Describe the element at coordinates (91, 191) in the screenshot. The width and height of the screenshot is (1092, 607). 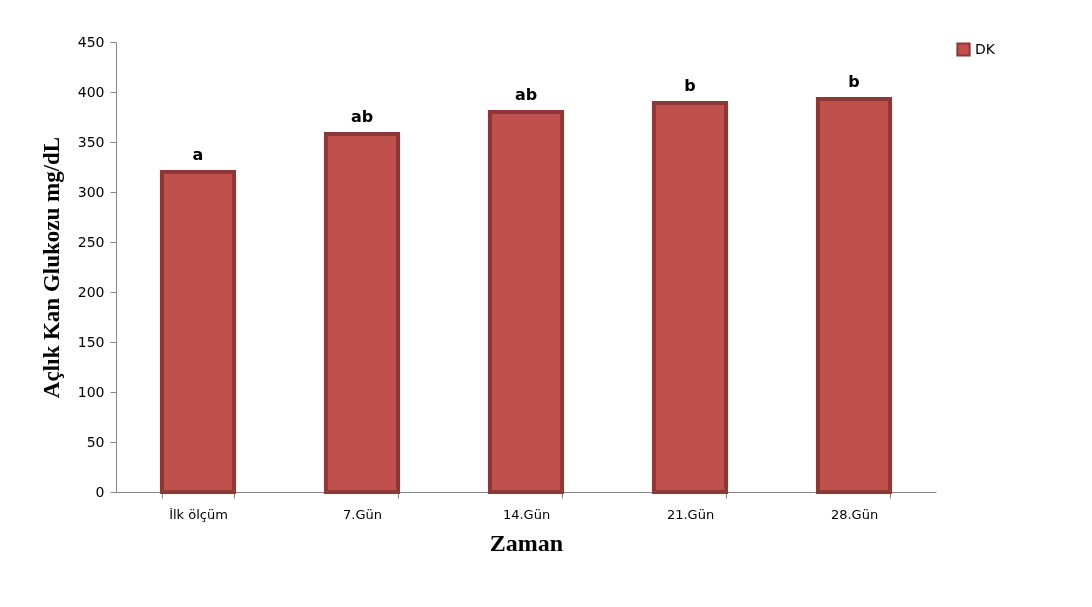
I see `y-tick-label: 300` at that location.